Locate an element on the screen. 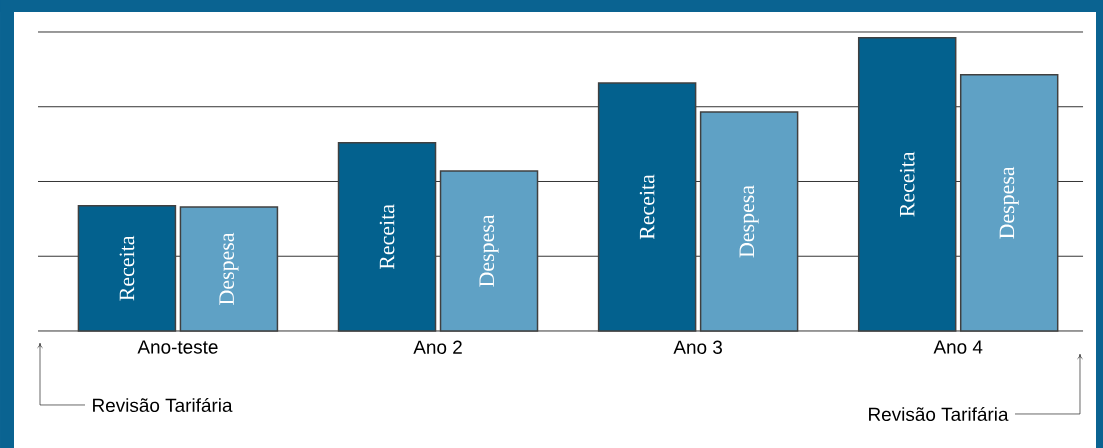 The height and width of the screenshot is (448, 1103). series-label: Despesa is located at coordinates (229, 268).